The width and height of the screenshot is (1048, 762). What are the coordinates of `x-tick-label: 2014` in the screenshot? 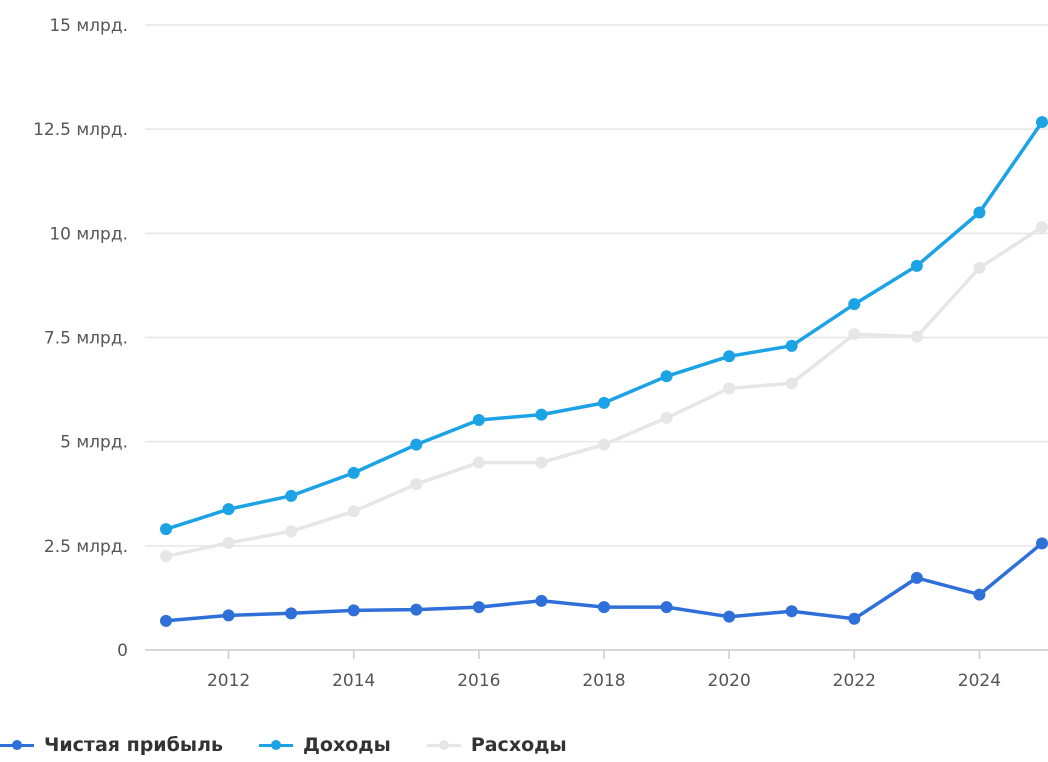 It's located at (353, 681).